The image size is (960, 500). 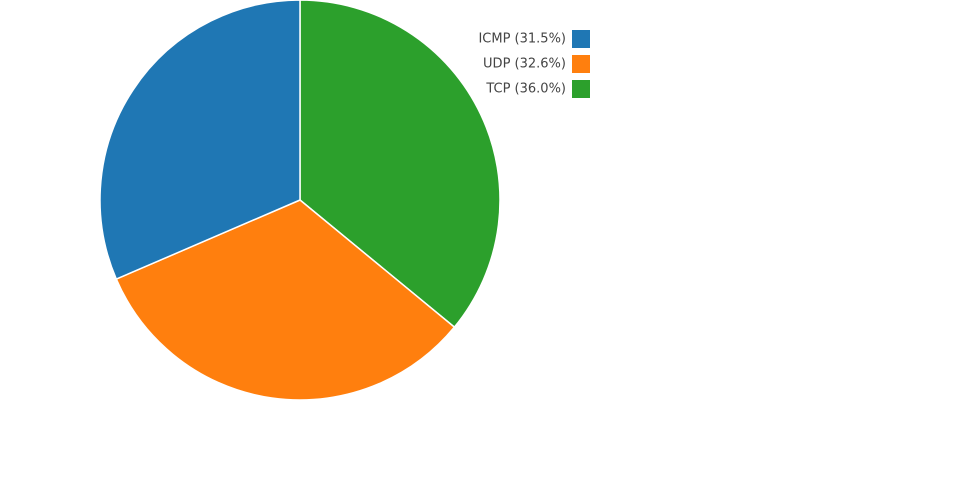 I want to click on legend-label: UDP (32.6%), so click(x=524, y=64).